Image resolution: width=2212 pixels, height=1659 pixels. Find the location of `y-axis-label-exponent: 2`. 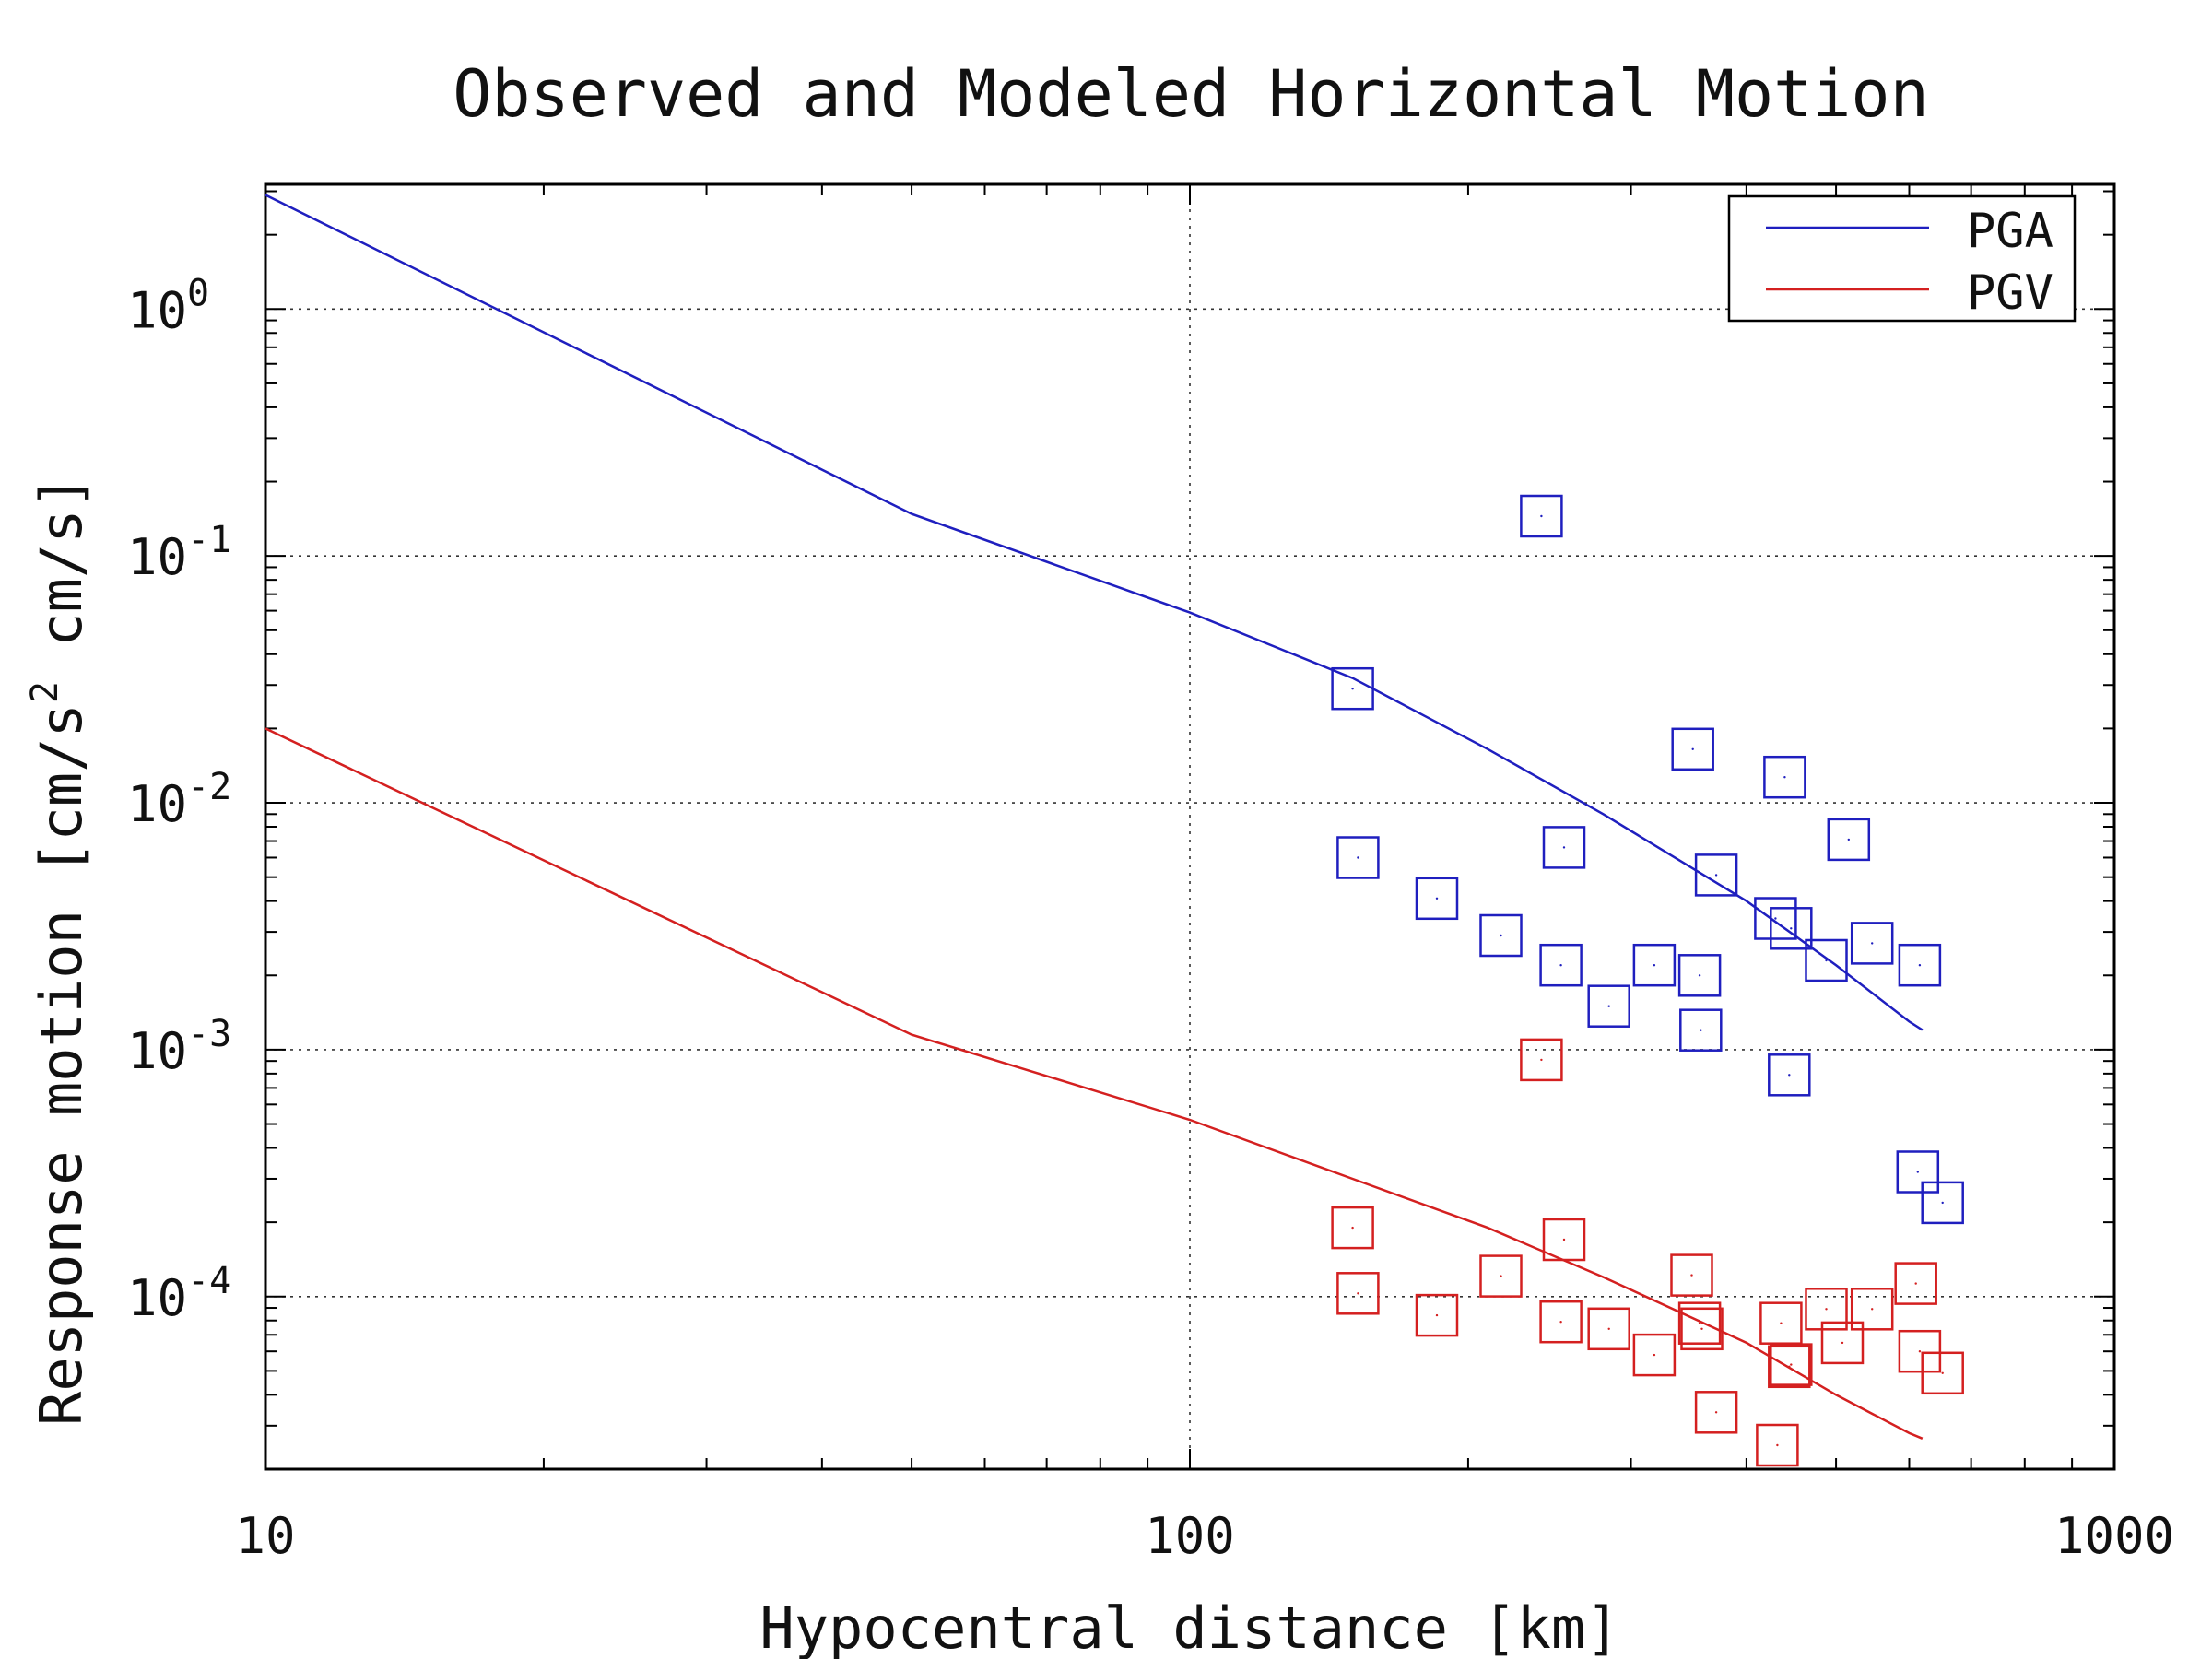

y-axis-label-exponent: 2 is located at coordinates (45, 692).